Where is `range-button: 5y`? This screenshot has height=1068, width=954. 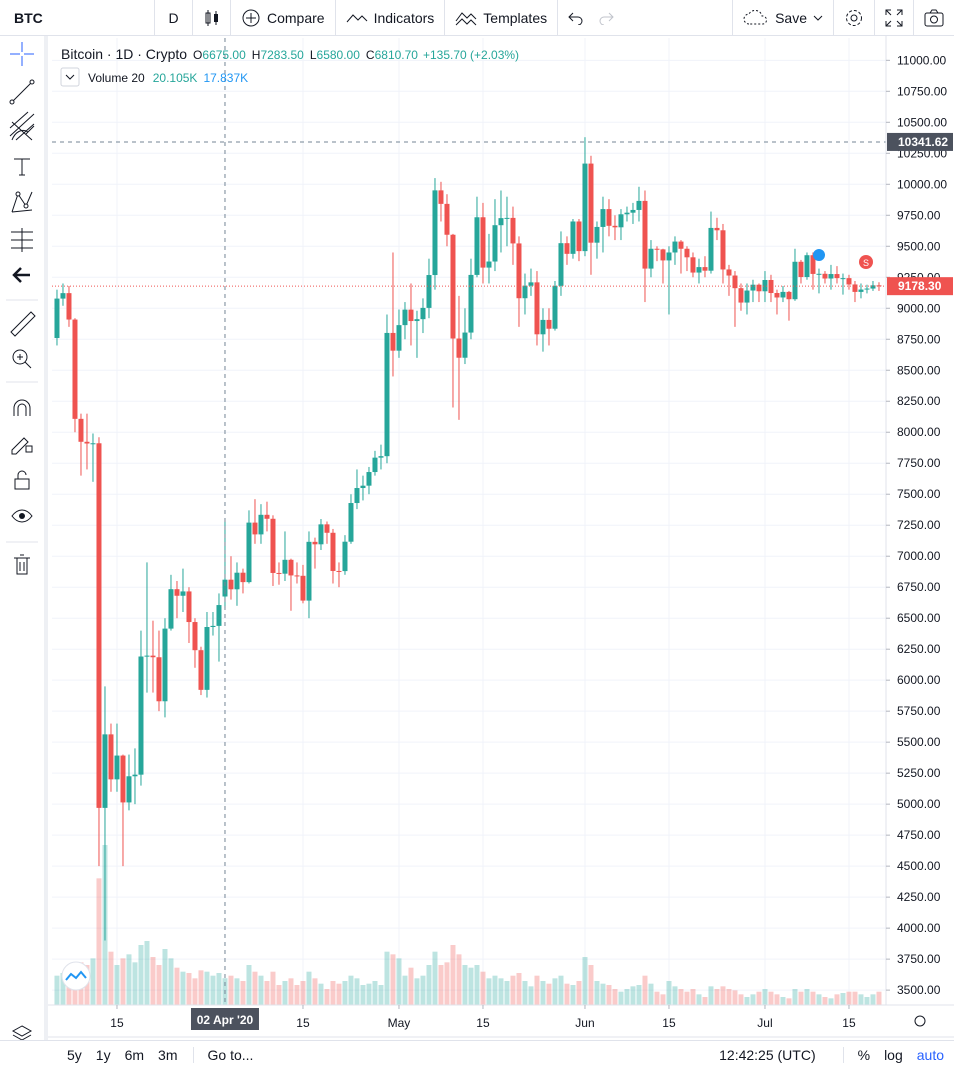
range-button: 5y is located at coordinates (74, 1054).